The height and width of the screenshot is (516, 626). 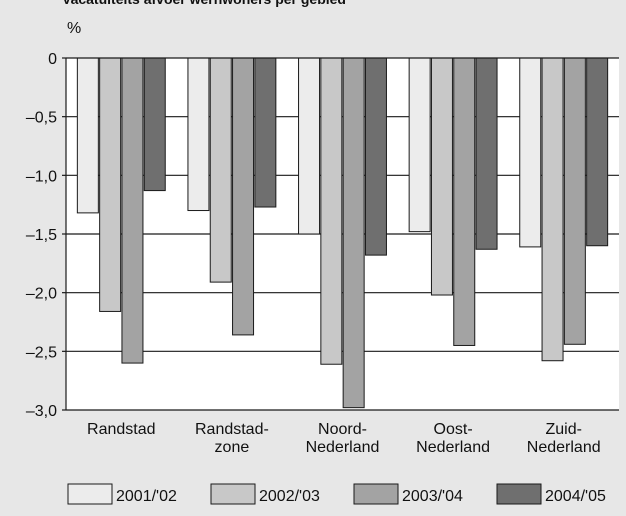 I want to click on category-label: Randstad-, so click(x=232, y=429).